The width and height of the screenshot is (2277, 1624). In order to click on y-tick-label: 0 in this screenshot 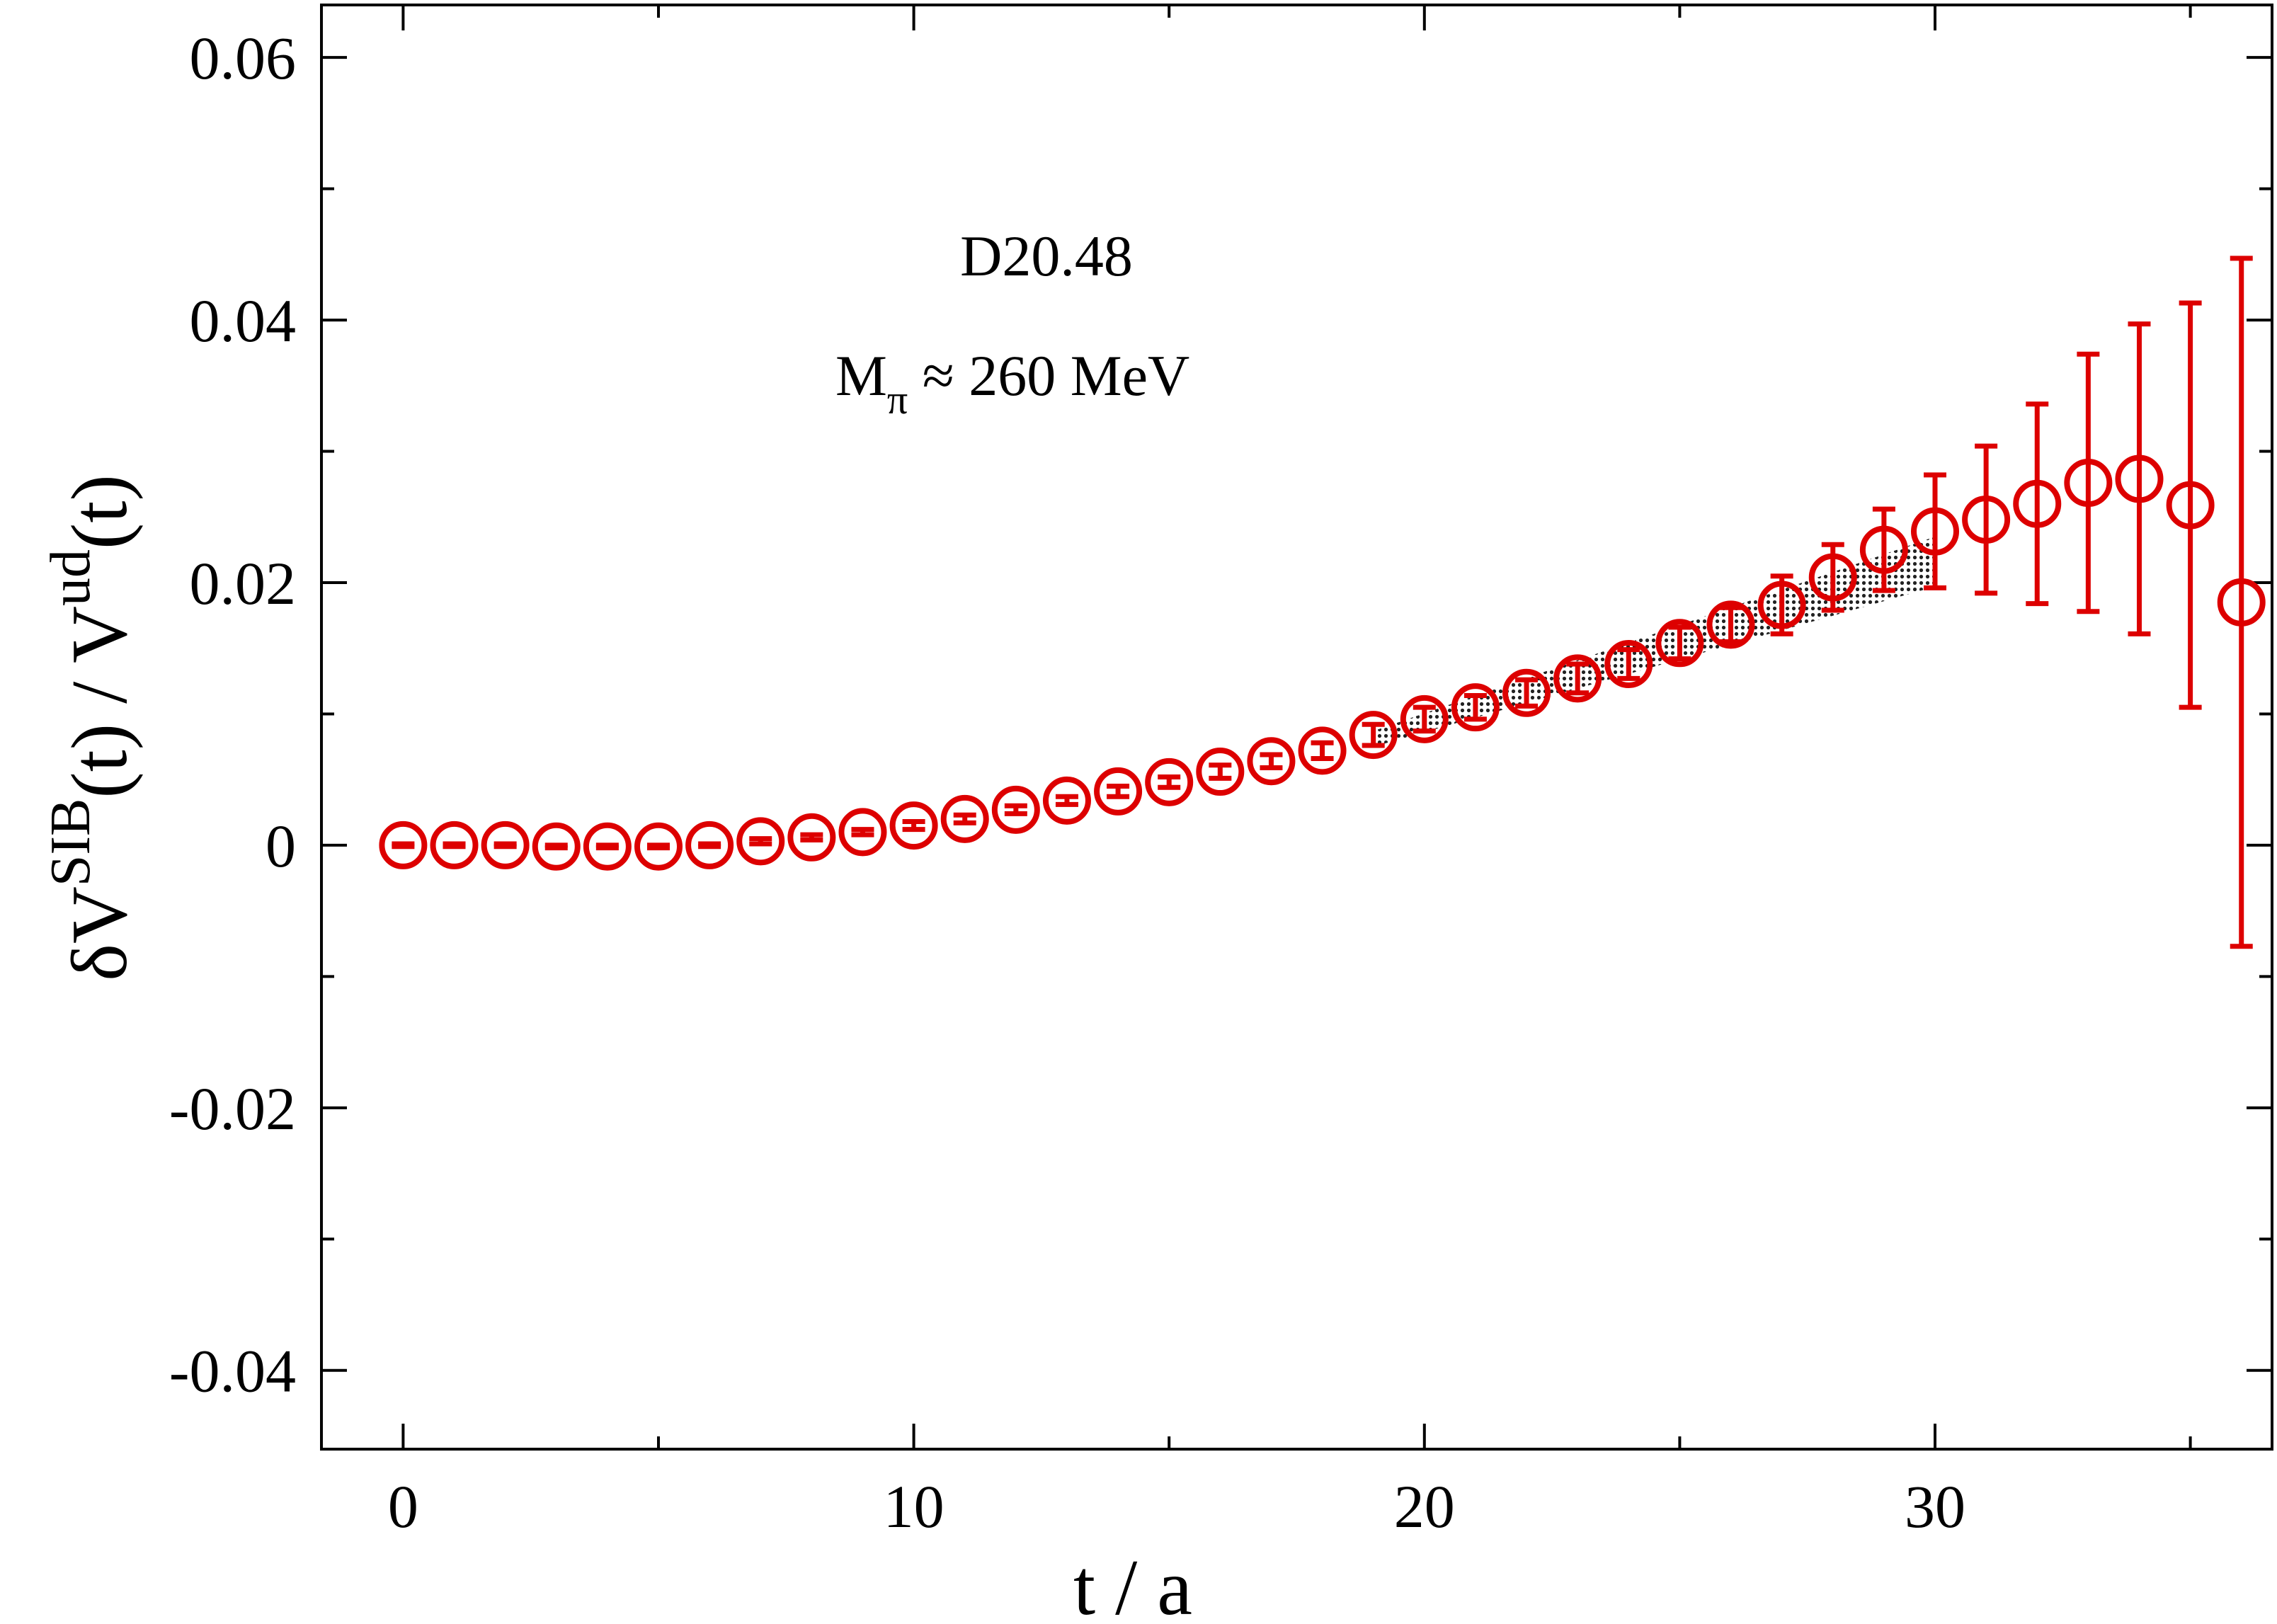, I will do `click(281, 846)`.